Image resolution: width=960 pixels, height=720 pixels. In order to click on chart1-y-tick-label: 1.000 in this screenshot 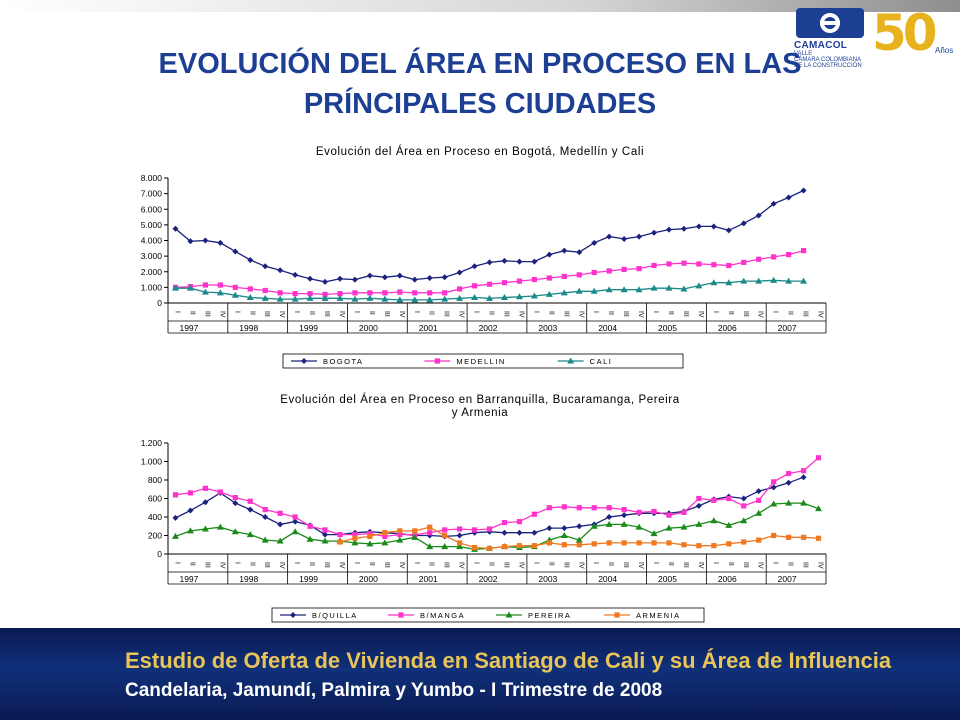, I will do `click(152, 287)`.